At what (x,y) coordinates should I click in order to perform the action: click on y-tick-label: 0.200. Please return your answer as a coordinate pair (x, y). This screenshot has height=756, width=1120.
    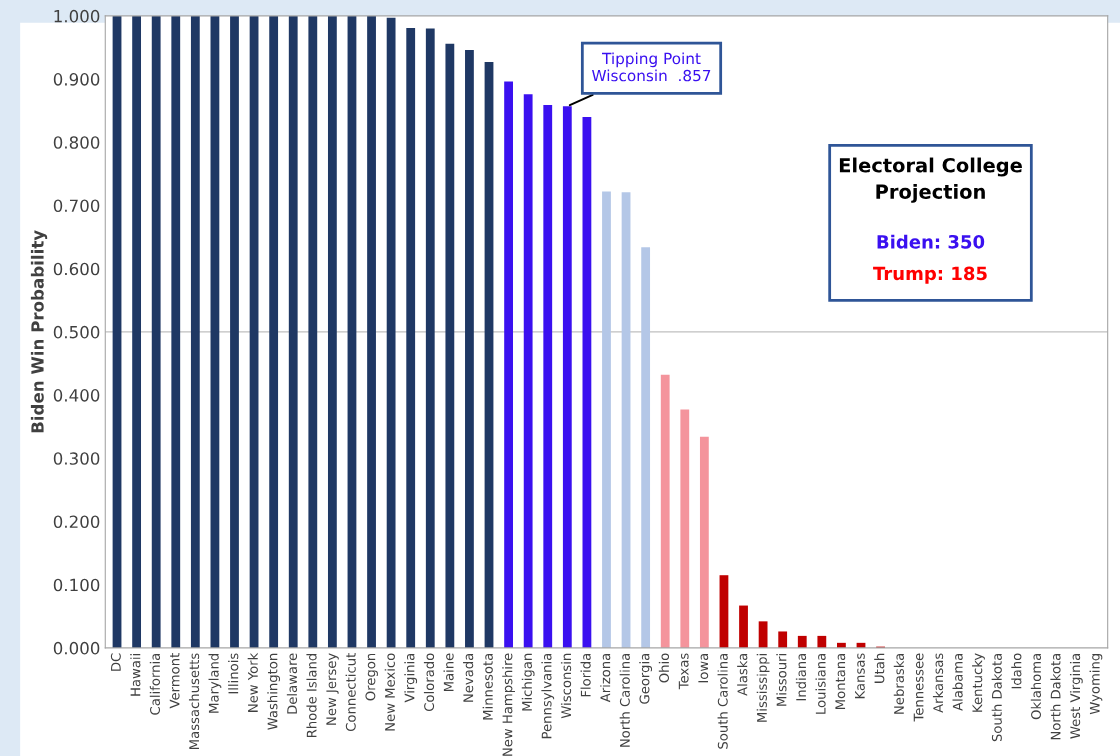
    Looking at the image, I should click on (76, 522).